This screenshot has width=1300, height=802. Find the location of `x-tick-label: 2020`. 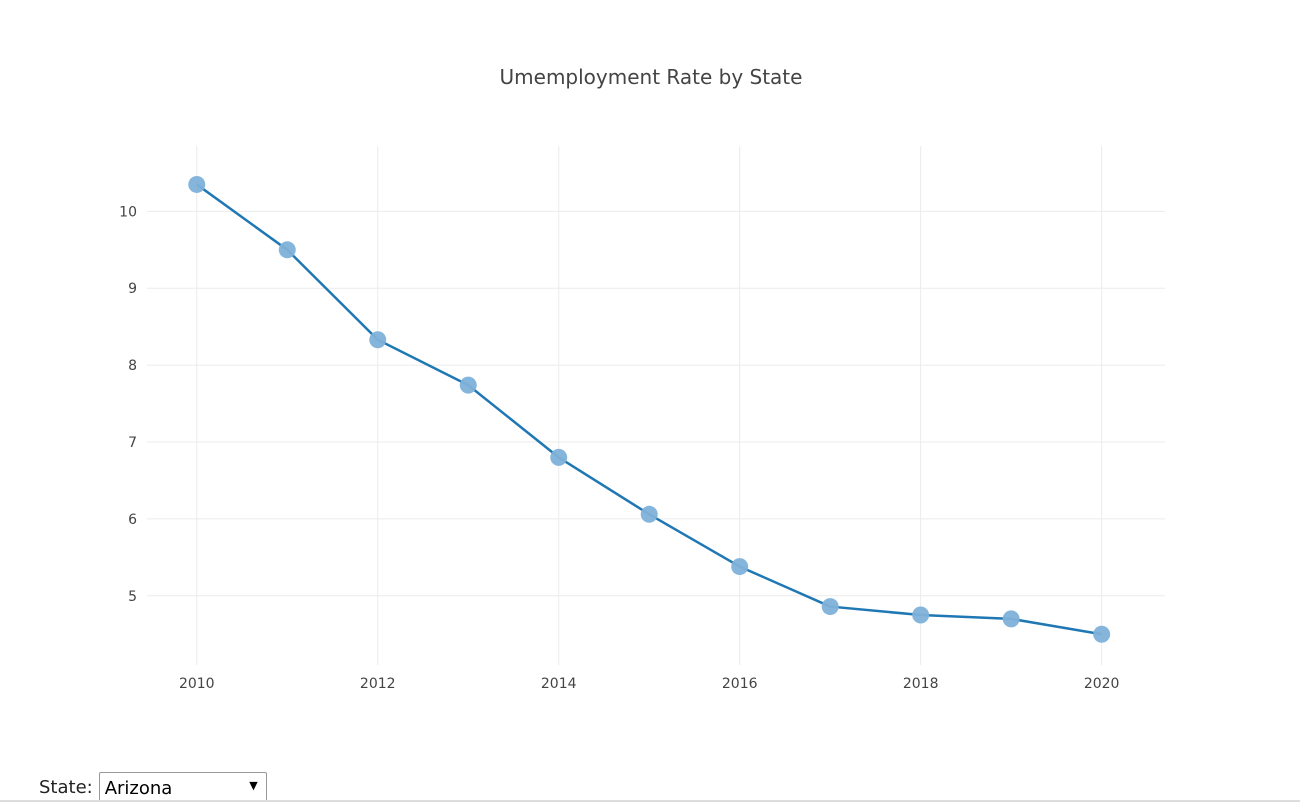

x-tick-label: 2020 is located at coordinates (1102, 684).